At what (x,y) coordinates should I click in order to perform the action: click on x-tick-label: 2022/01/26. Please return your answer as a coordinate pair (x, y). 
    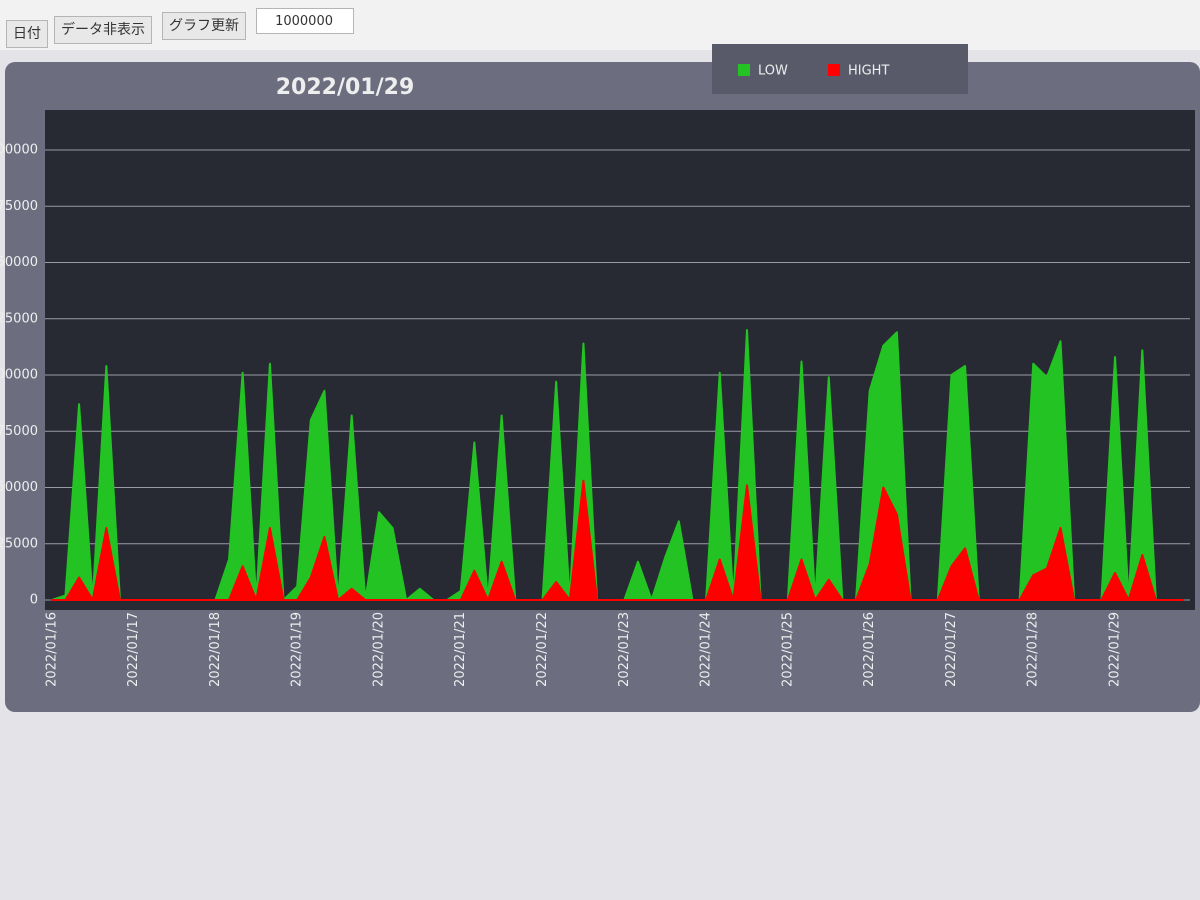
    Looking at the image, I should click on (869, 649).